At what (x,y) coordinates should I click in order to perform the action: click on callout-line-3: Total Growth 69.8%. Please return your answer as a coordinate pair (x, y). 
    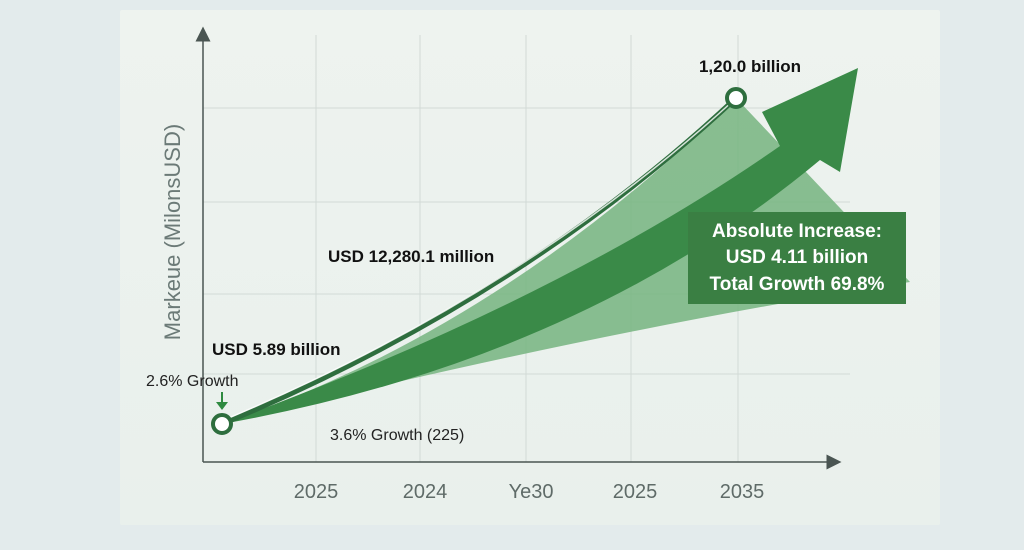
    Looking at the image, I should click on (797, 284).